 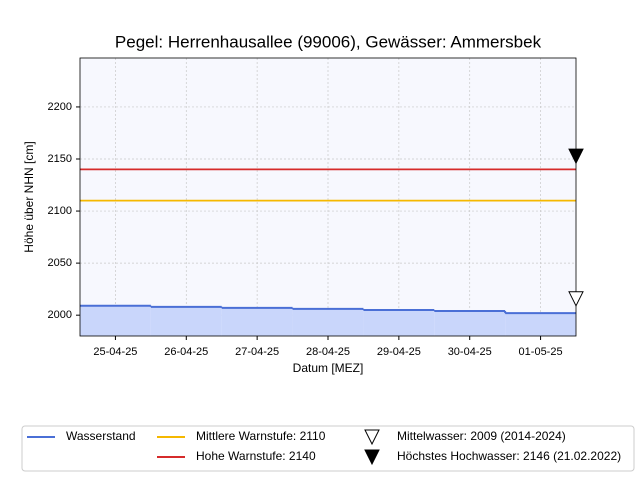 What do you see at coordinates (60, 263) in the screenshot?
I see `y-tick-label: 2050` at bounding box center [60, 263].